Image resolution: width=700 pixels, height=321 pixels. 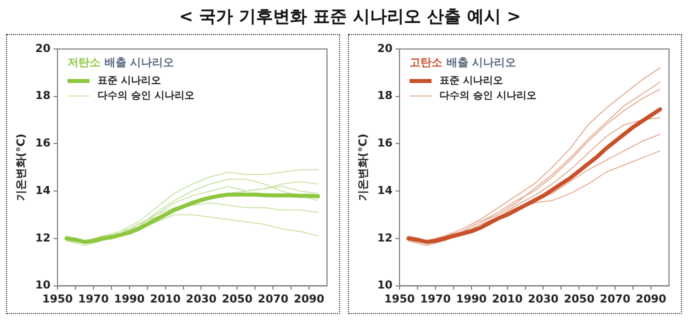 What do you see at coordinates (121, 62) in the screenshot?
I see `legend-title: 저탄소 배출 시나리오` at bounding box center [121, 62].